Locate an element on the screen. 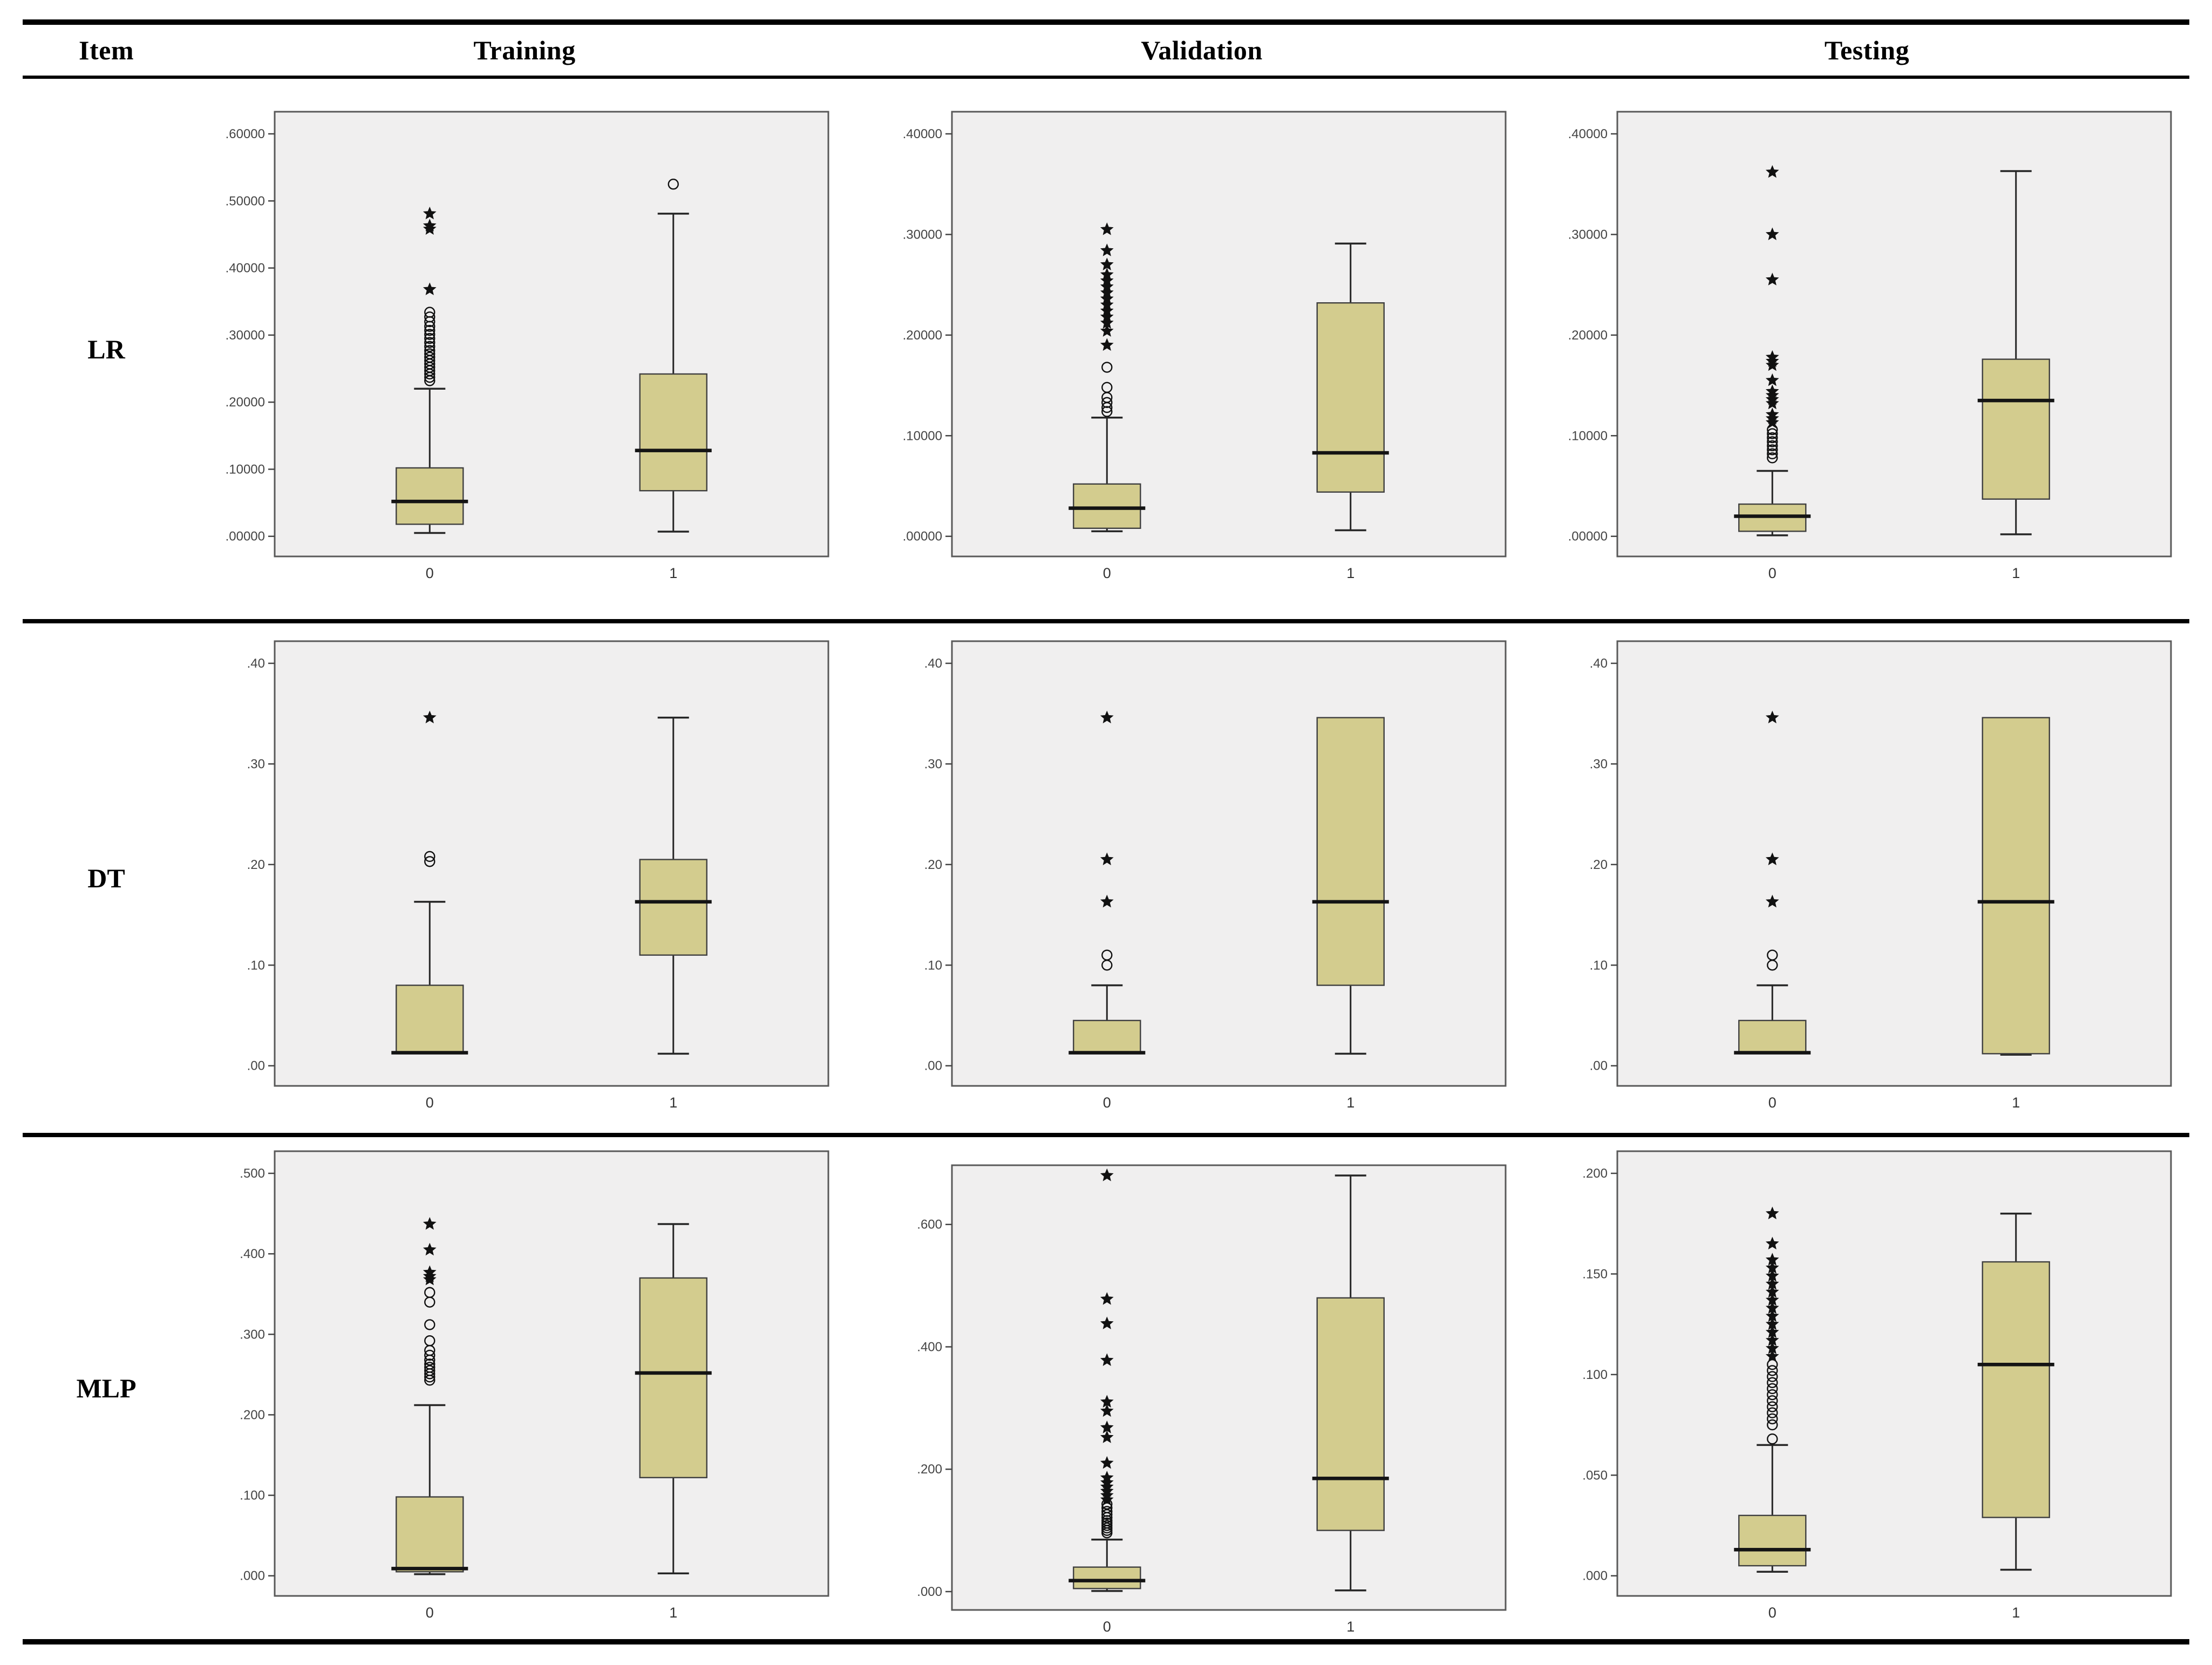 Image resolution: width=2212 pixels, height=1665 pixels. boxplot-svg: .00000 .10000 .20000 .30000 .40000 0 1 is located at coordinates (1205, 346).